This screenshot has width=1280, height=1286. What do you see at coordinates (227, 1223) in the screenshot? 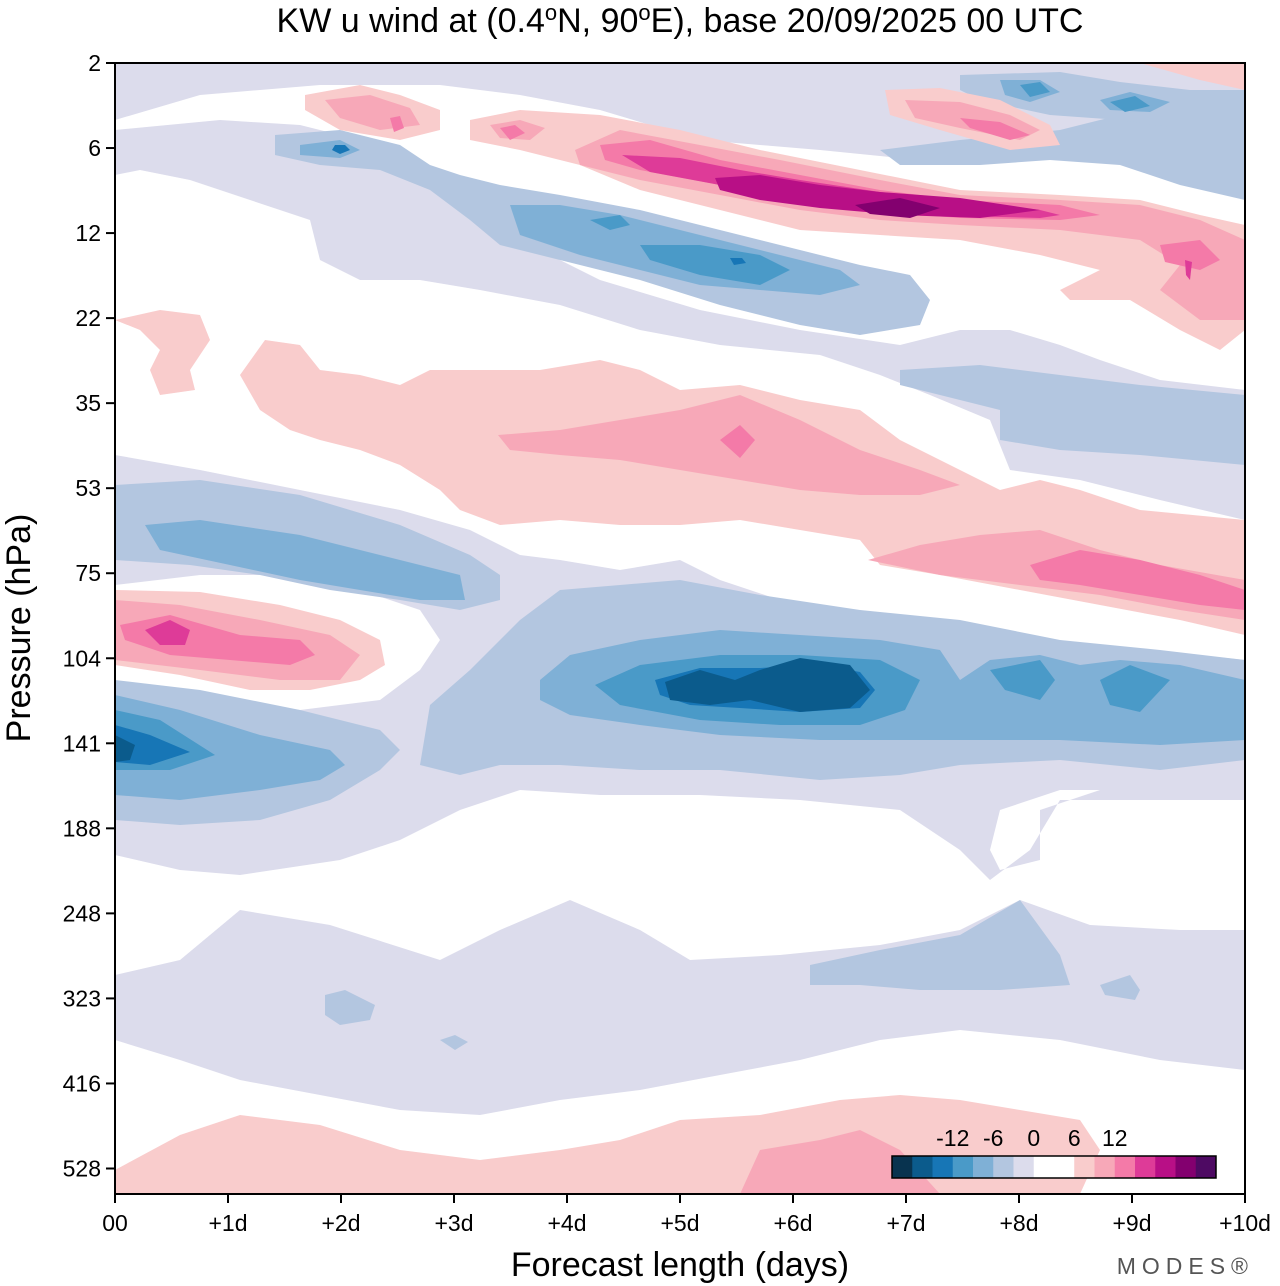
I see `x-tick-label: +1d` at bounding box center [227, 1223].